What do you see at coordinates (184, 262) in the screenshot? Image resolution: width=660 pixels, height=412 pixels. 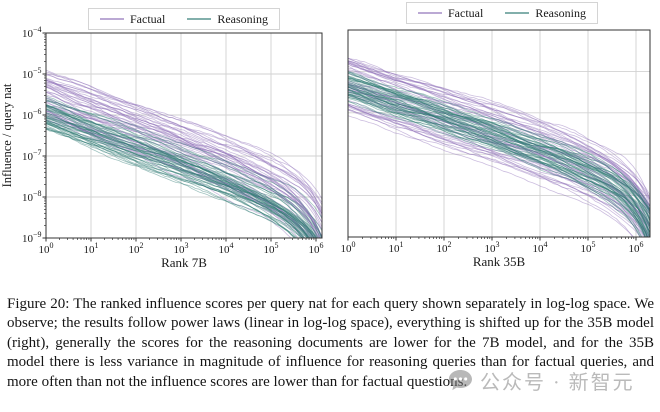 I see `x-axis-label: Rank 7B` at bounding box center [184, 262].